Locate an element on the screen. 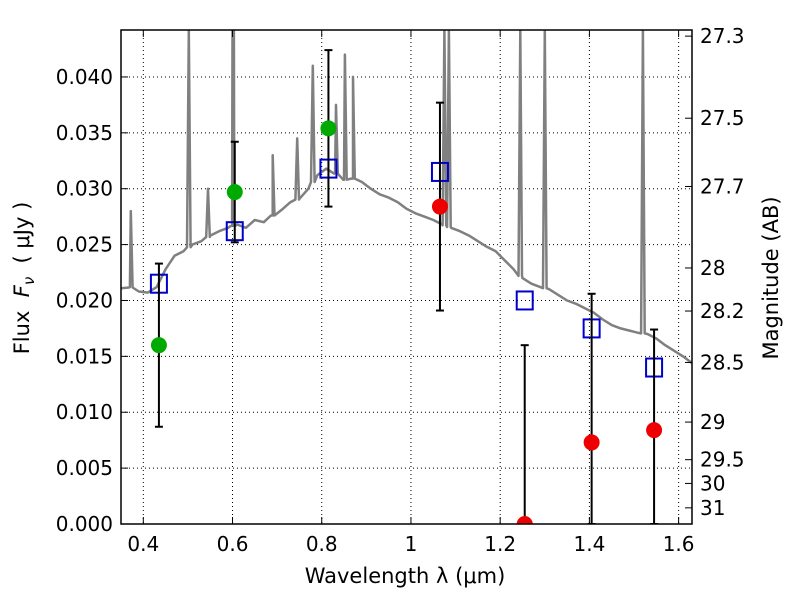 Image resolution: width=800 pixels, height=600 pixels. x-axis-label: Wavelength λ (μm) is located at coordinates (405, 576).